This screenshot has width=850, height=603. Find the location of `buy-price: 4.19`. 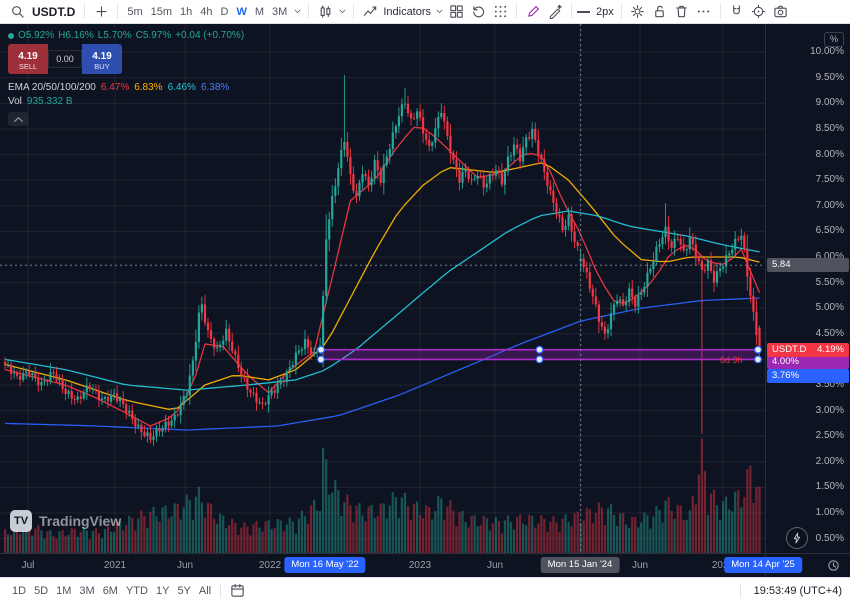

buy-price: 4.19 is located at coordinates (102, 56).